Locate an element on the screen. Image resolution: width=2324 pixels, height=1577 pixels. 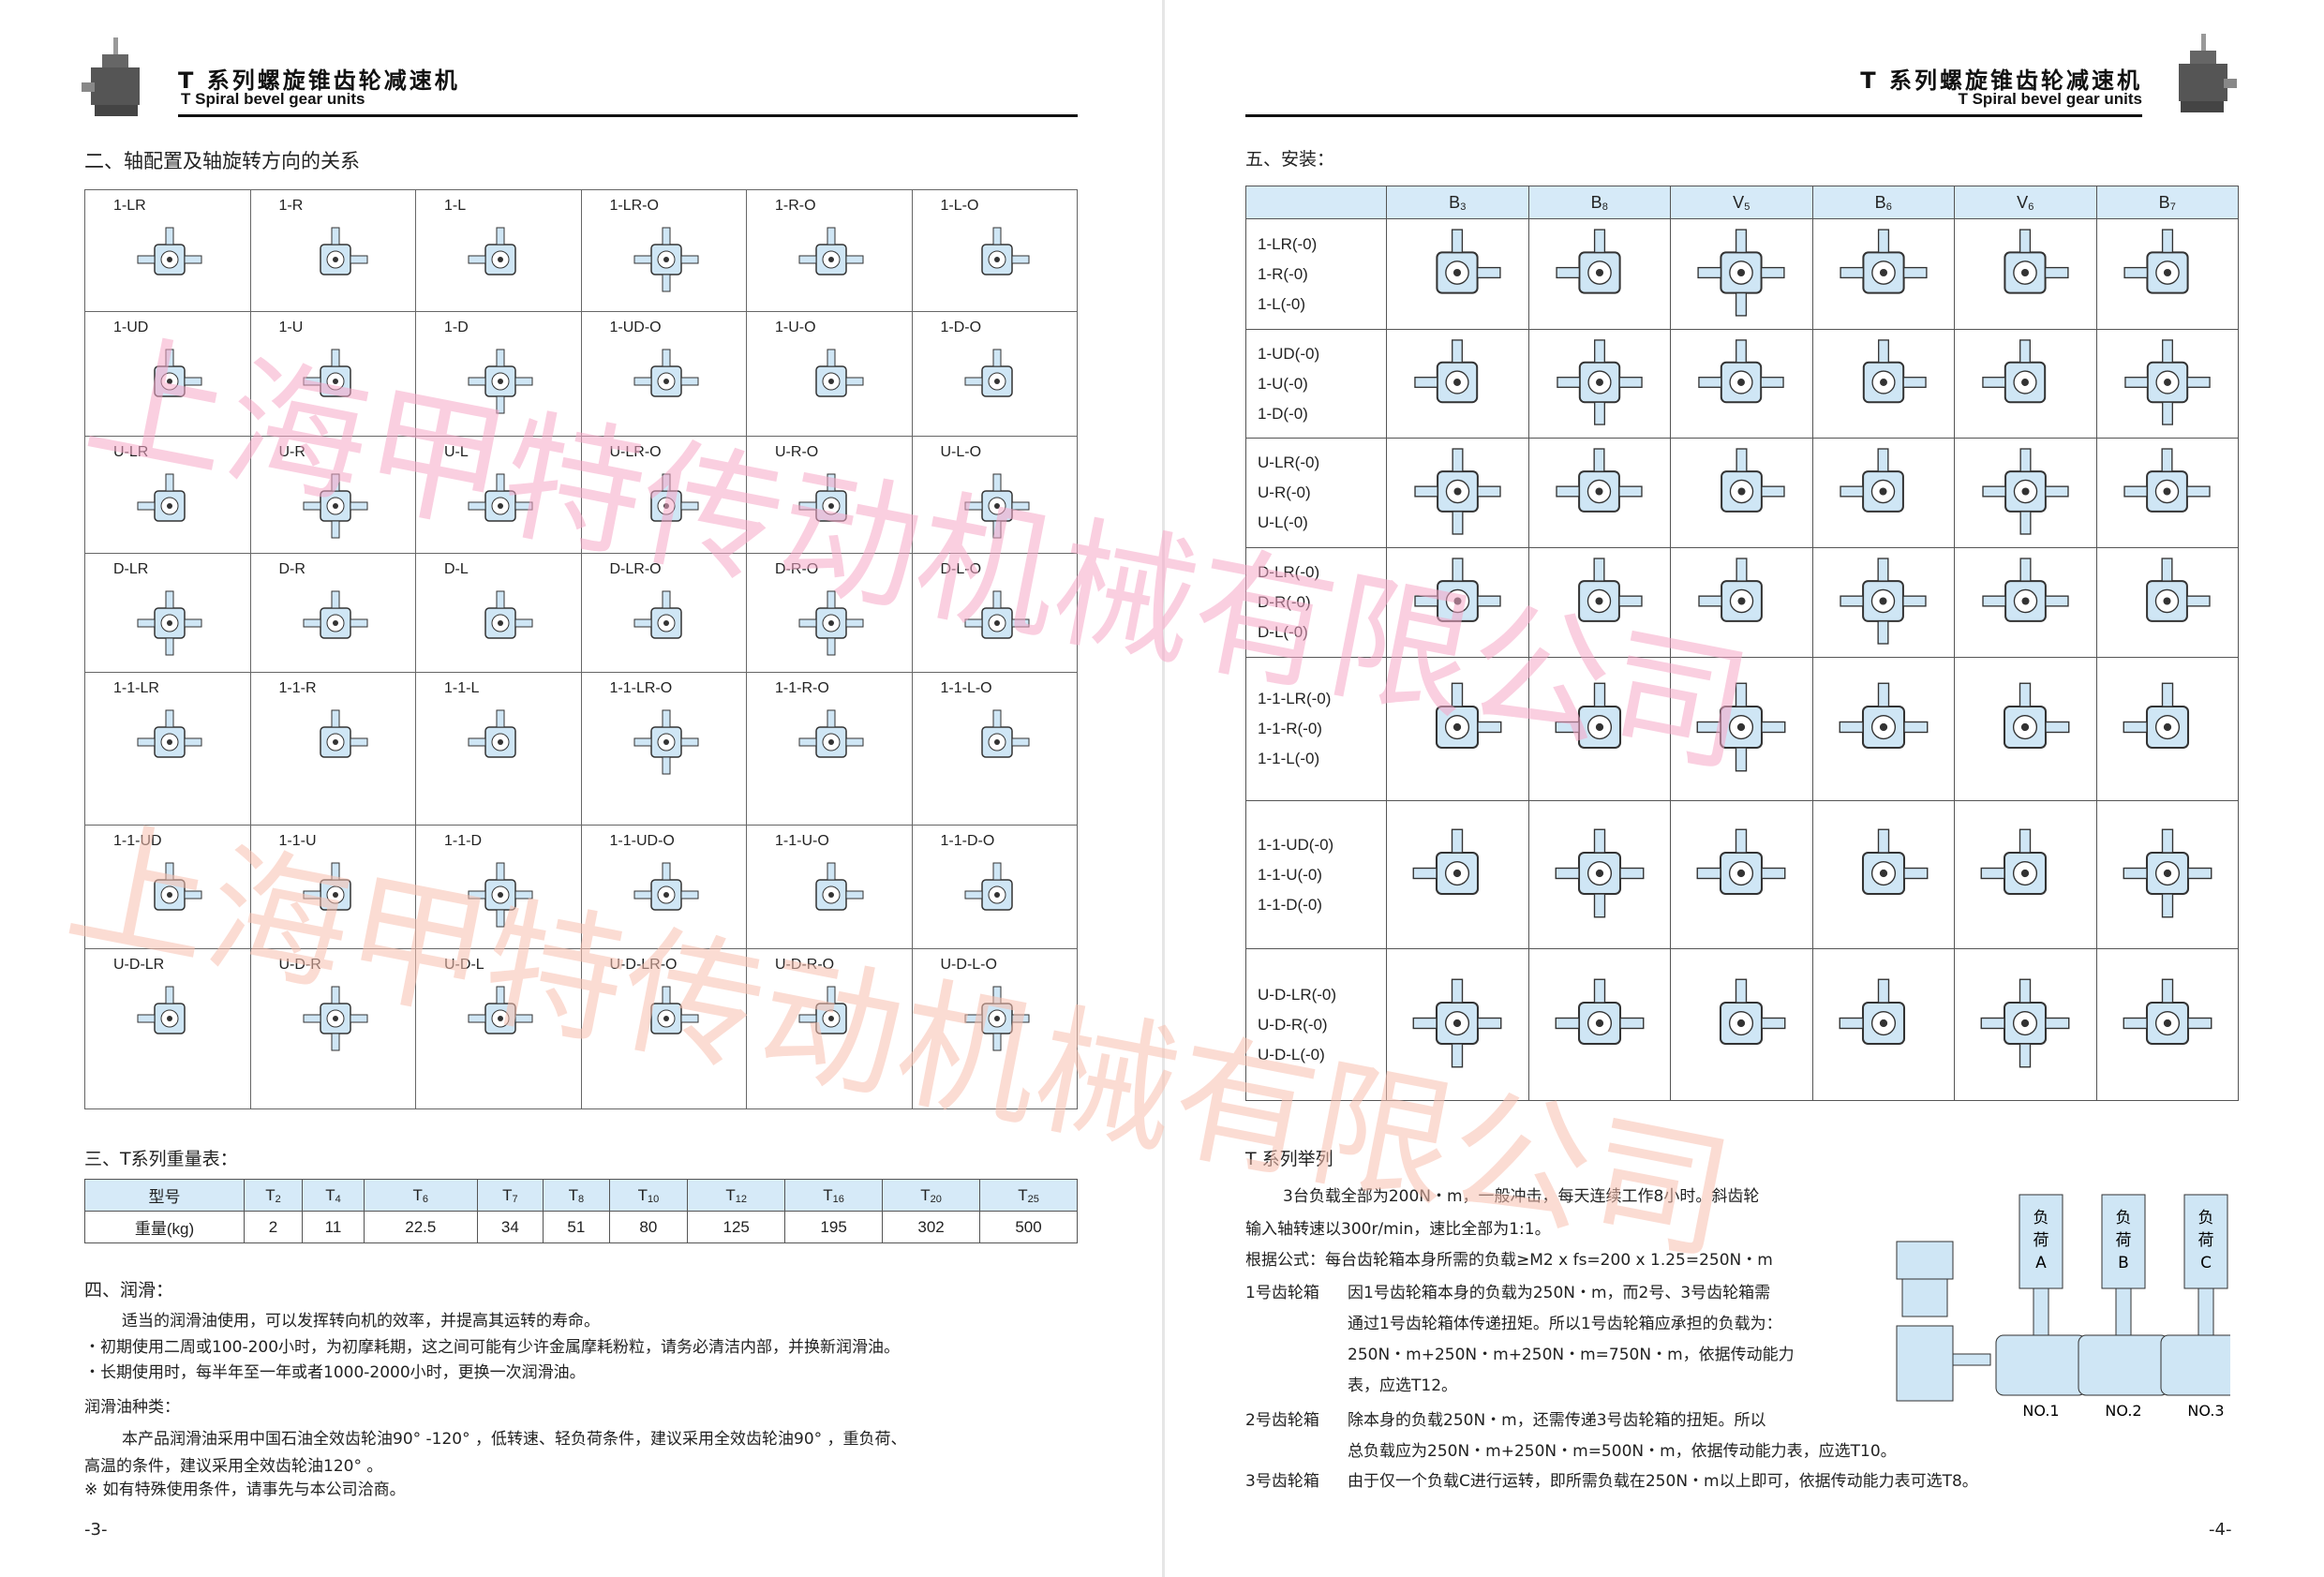
mount-sub: 8 is located at coordinates (1604, 207).